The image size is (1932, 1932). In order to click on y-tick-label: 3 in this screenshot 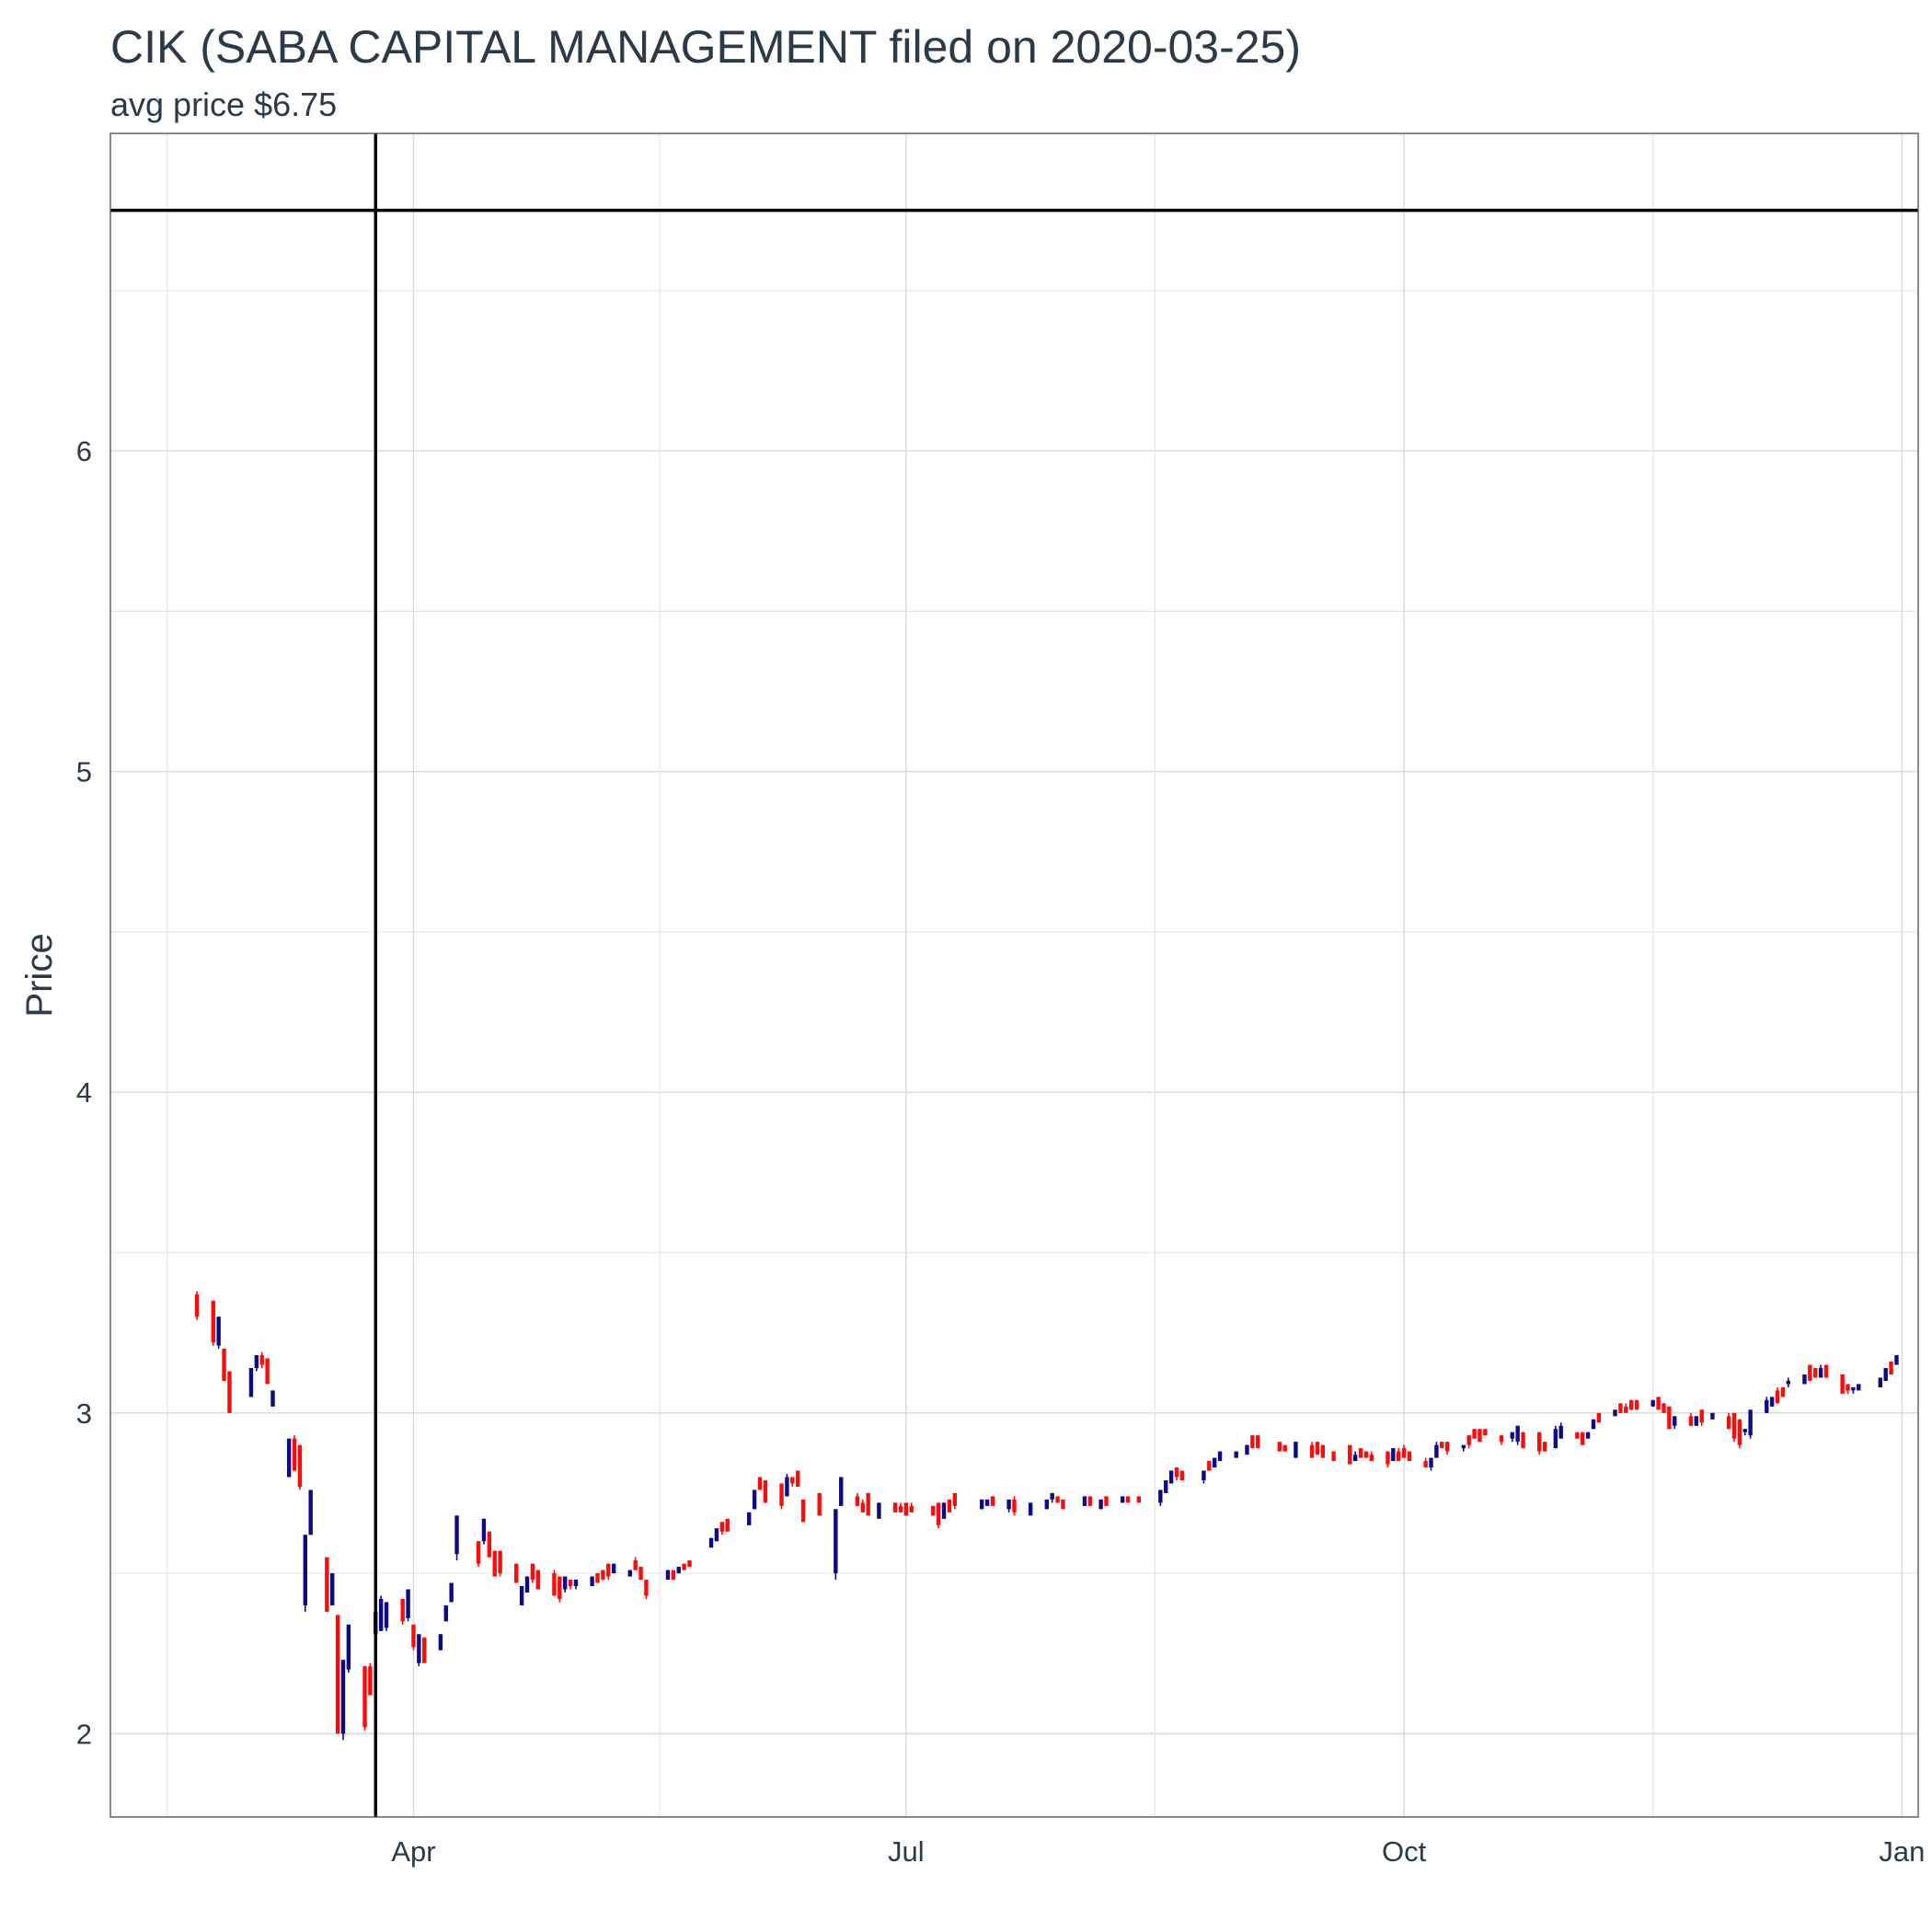, I will do `click(84, 1413)`.